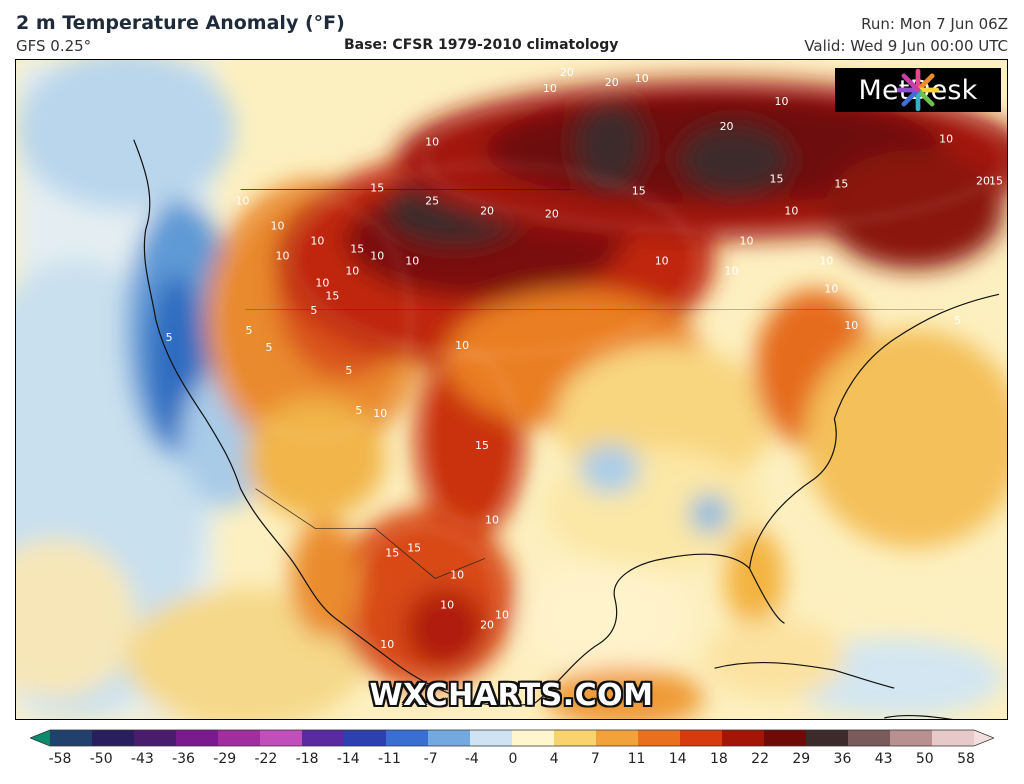  I want to click on atlantic-warm, so click(905, 439).